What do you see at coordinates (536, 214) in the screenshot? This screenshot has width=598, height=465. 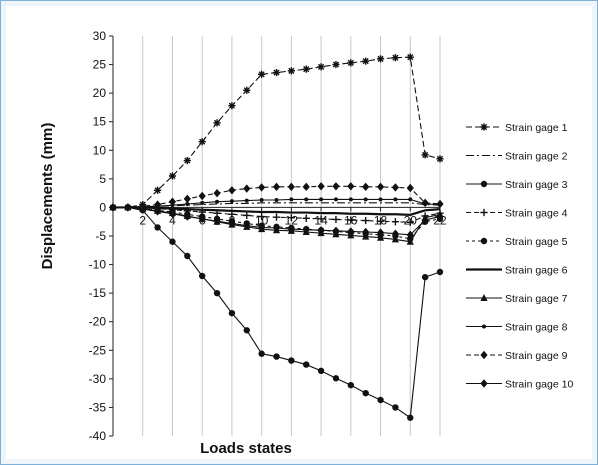 I see `legend-label: Strain gage 4` at bounding box center [536, 214].